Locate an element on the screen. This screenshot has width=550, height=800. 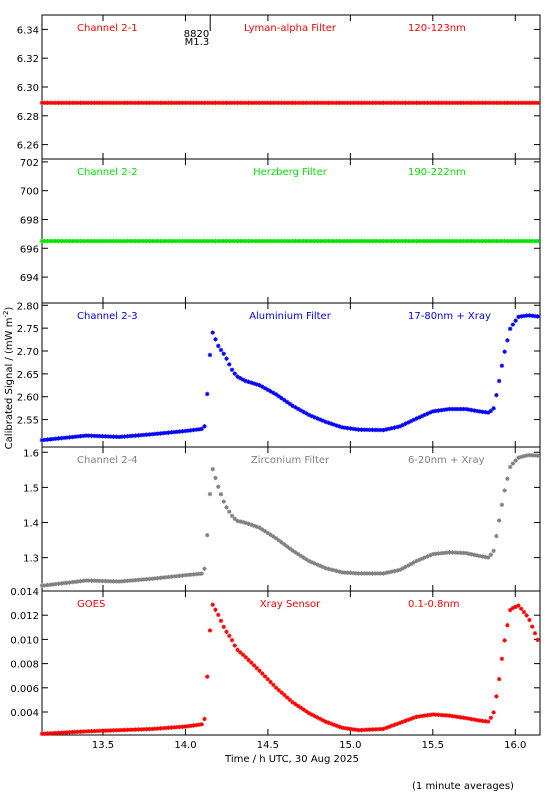
y-tick-label: 698 is located at coordinates (29, 220).